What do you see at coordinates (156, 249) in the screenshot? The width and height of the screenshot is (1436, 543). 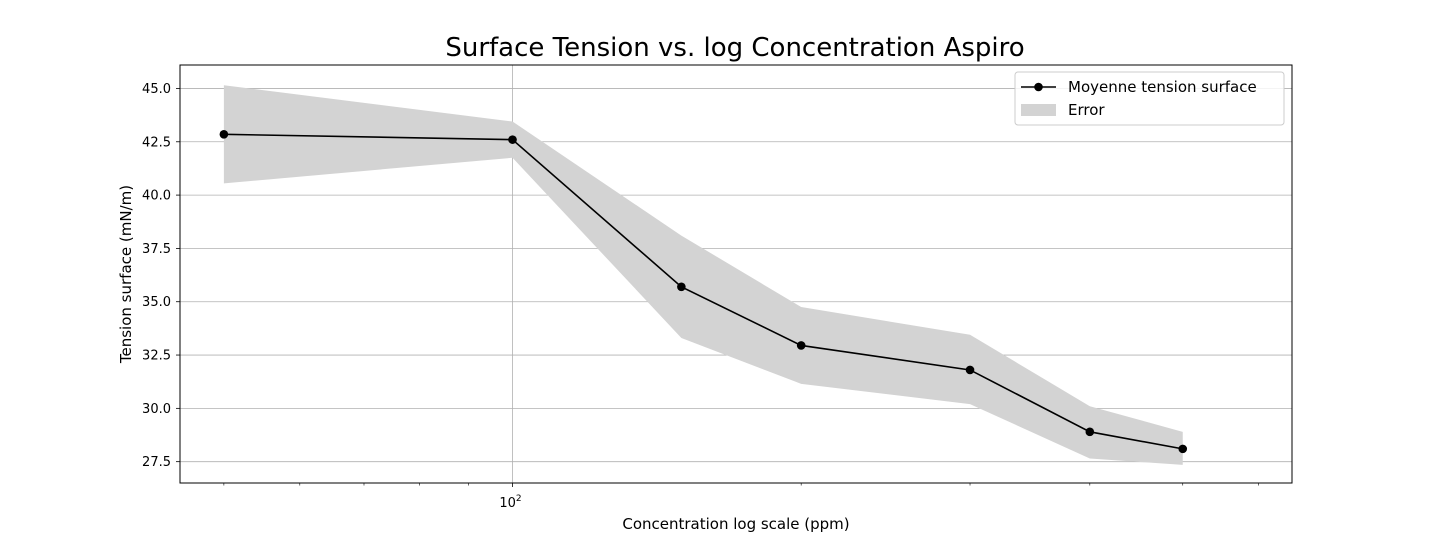 I see `y-tick-label: 37.5` at bounding box center [156, 249].